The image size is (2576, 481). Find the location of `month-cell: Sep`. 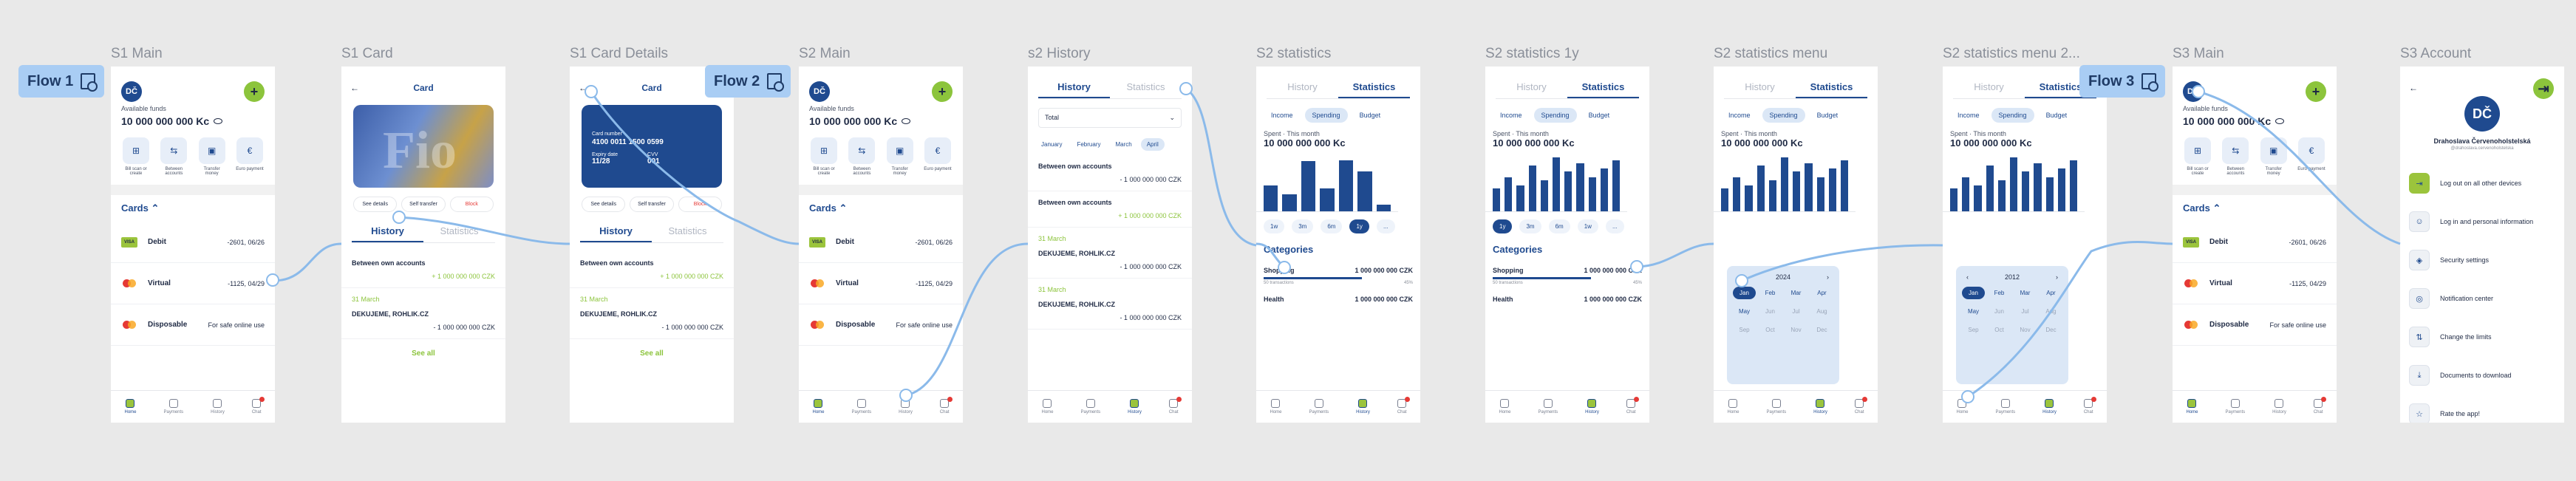

month-cell: Sep is located at coordinates (1744, 330).